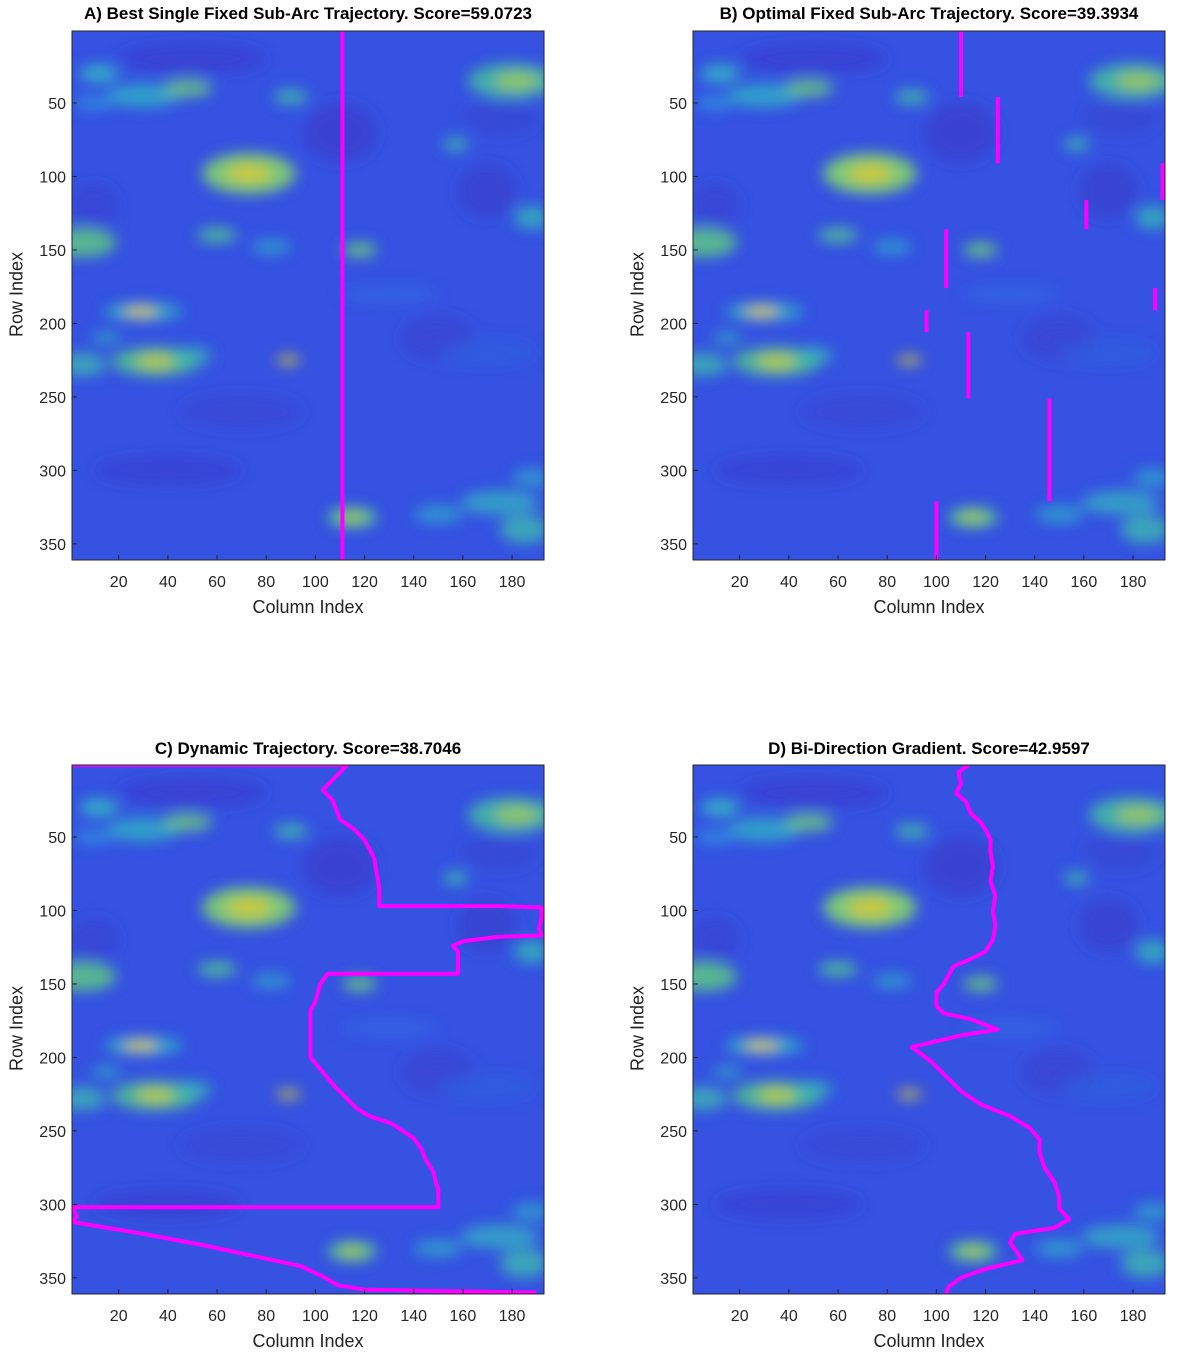 Image resolution: width=1194 pixels, height=1354 pixels. I want to click on chart-title: D) Bi-Direction Gradient. Score=42.9597, so click(929, 748).